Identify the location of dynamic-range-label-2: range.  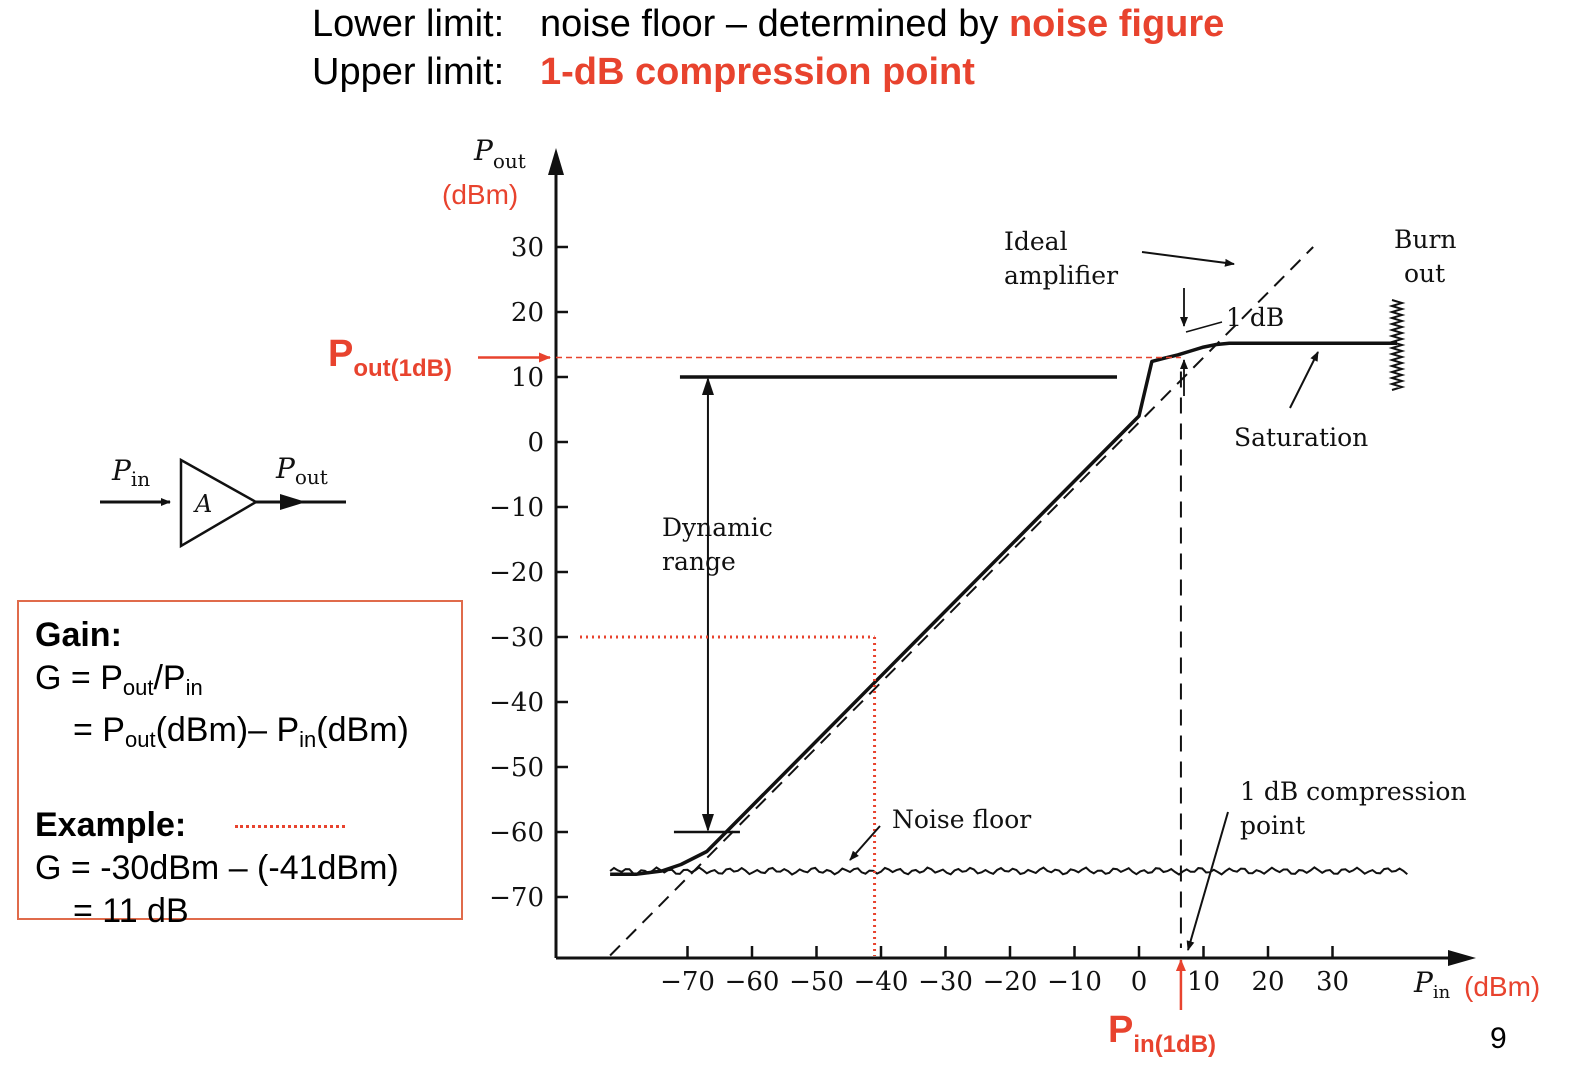
(699, 561).